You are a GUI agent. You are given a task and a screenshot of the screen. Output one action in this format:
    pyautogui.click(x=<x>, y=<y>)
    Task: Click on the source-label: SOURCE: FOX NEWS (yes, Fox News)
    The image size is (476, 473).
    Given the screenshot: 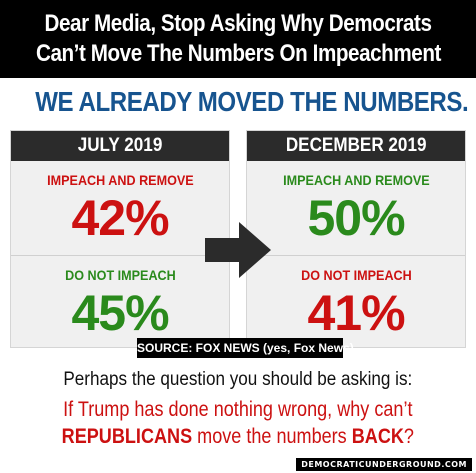 What is the action you would take?
    pyautogui.click(x=245, y=348)
    